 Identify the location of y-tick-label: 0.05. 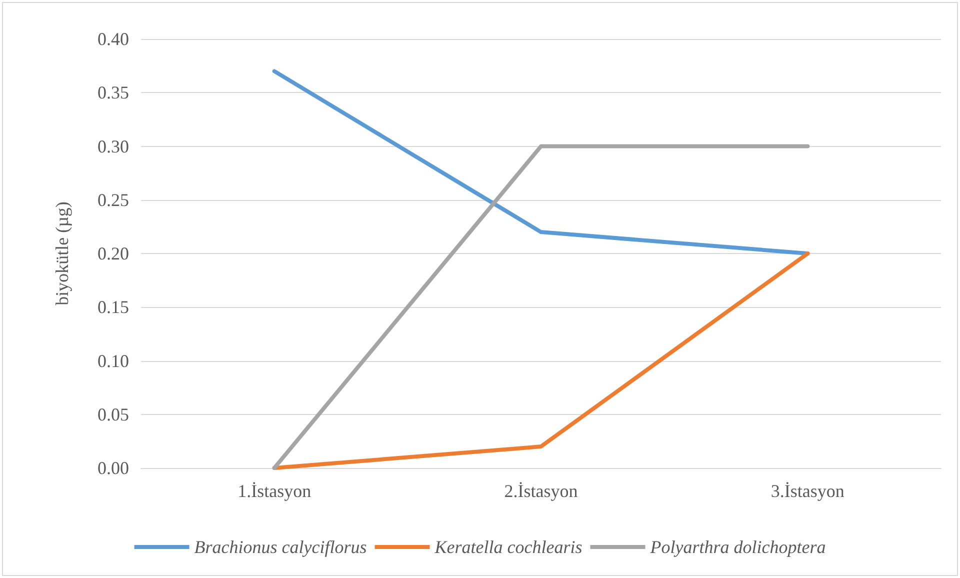
(113, 414).